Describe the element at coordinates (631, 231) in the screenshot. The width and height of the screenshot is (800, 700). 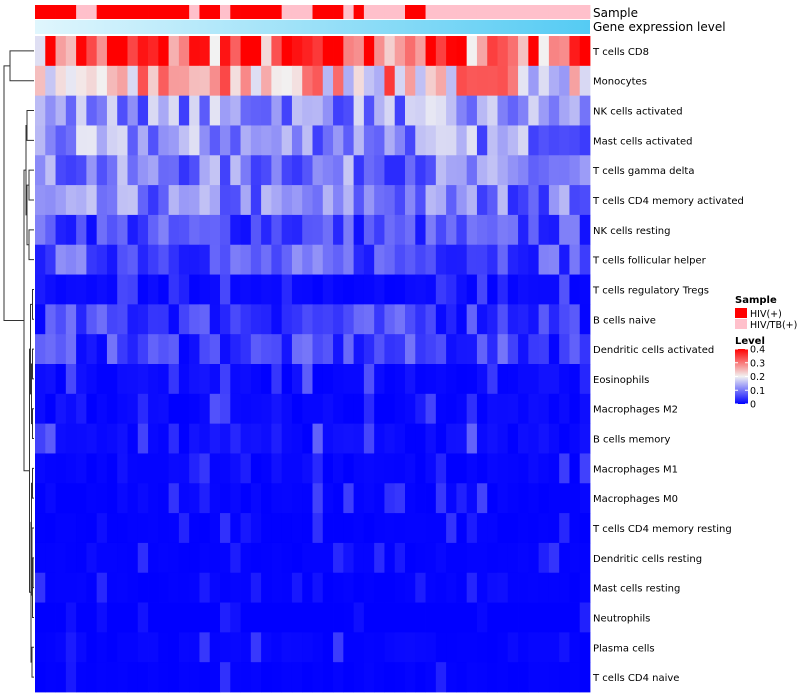
I see `row-label: NK cells resting` at that location.